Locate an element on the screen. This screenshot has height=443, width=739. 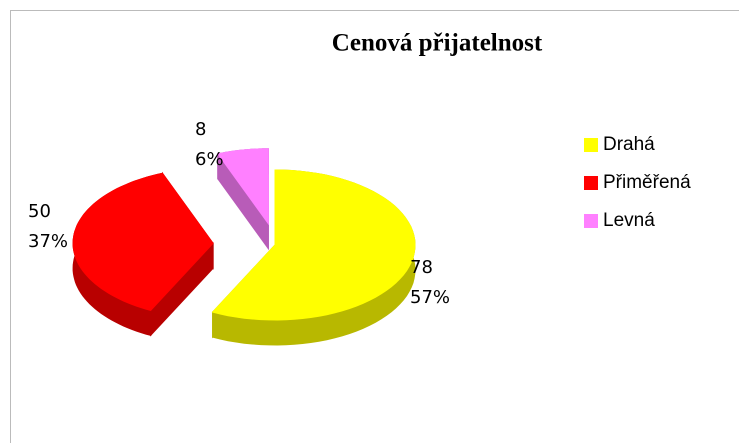
percent-label: 57% is located at coordinates (430, 297).